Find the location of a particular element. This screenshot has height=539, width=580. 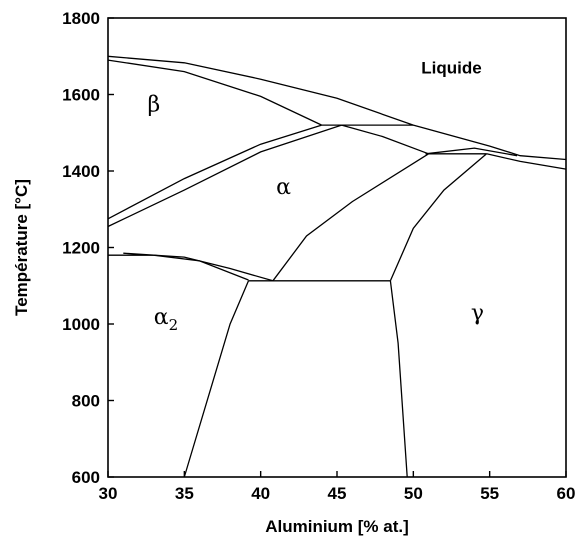

phase-boundary-liquidus-gamma is located at coordinates (526, 161).